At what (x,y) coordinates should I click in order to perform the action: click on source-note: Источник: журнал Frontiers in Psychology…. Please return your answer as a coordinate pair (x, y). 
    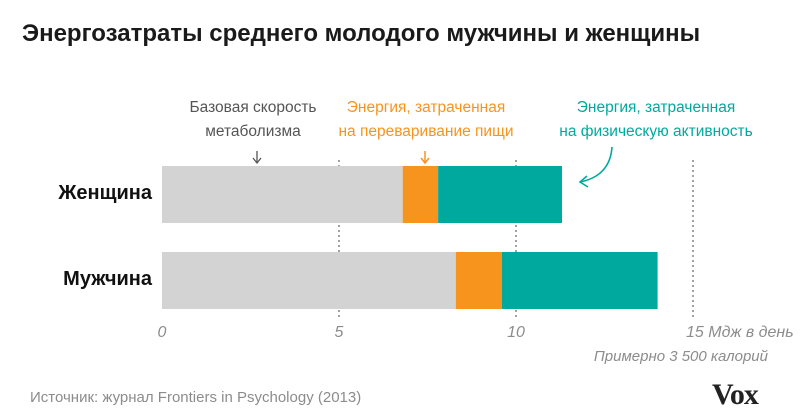
    Looking at the image, I should click on (195, 397).